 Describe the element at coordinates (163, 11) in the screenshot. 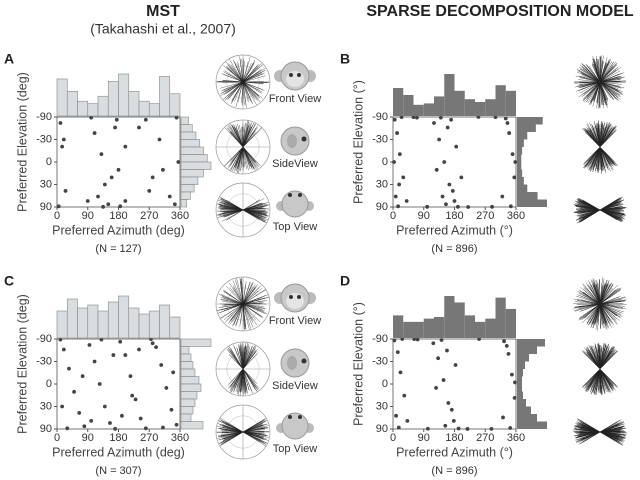

I see `left-title: MST` at that location.